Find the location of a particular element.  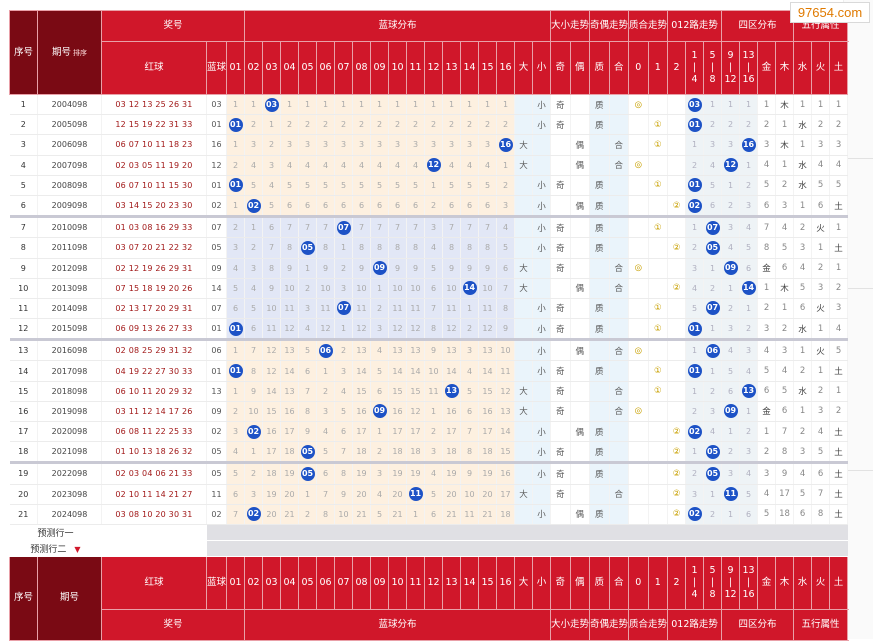

sort-button: 排序 is located at coordinates (80, 52).